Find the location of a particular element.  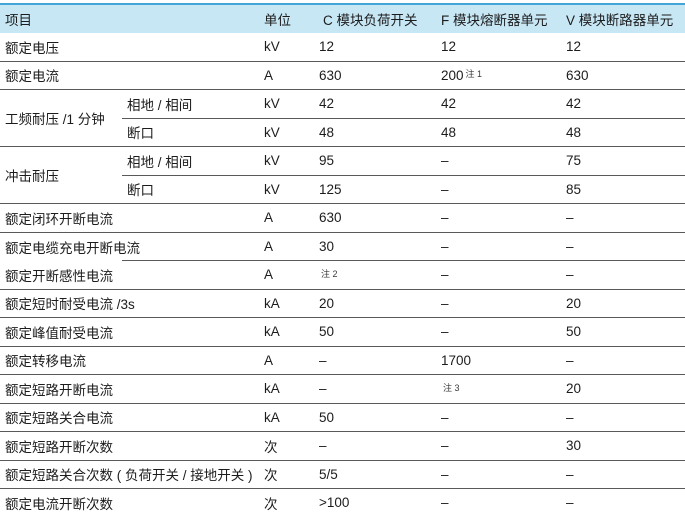

spec-item-label: 额定电流开断次数 is located at coordinates (131, 500).